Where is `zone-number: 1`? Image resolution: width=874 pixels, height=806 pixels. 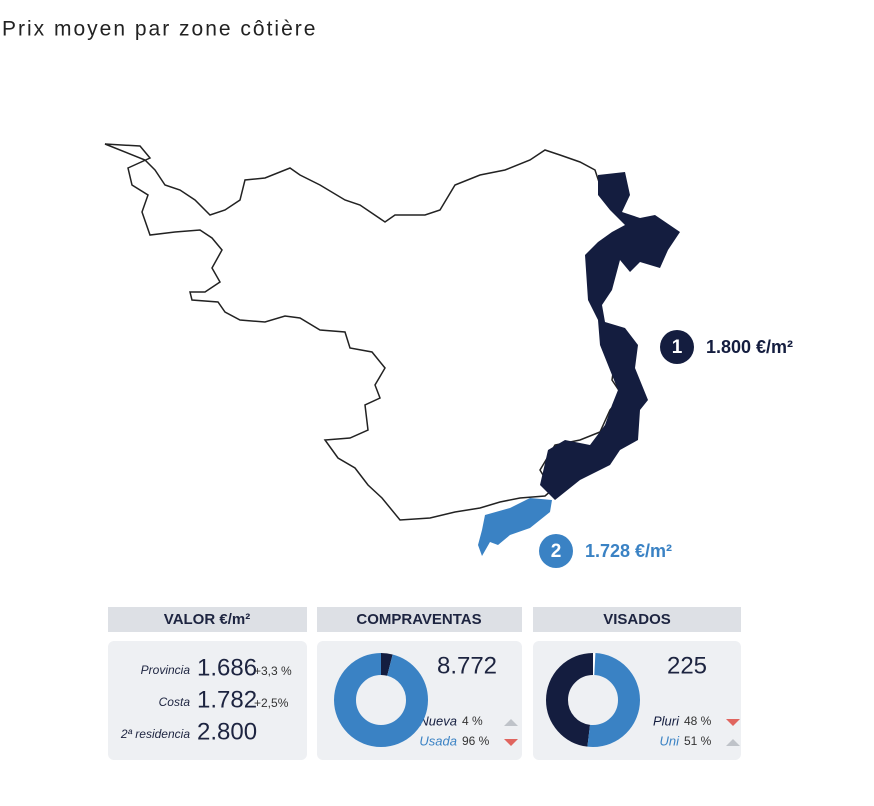 zone-number: 1 is located at coordinates (677, 347).